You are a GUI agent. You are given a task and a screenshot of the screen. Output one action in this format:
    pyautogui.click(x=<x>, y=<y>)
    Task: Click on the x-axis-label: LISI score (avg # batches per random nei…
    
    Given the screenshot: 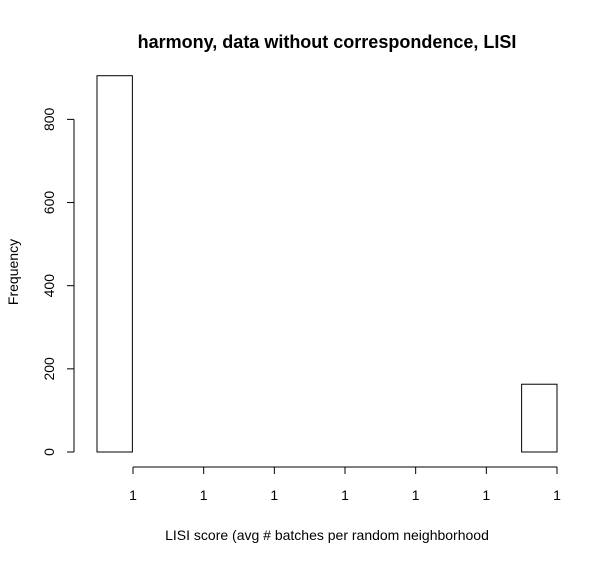 What is the action you would take?
    pyautogui.click(x=327, y=535)
    